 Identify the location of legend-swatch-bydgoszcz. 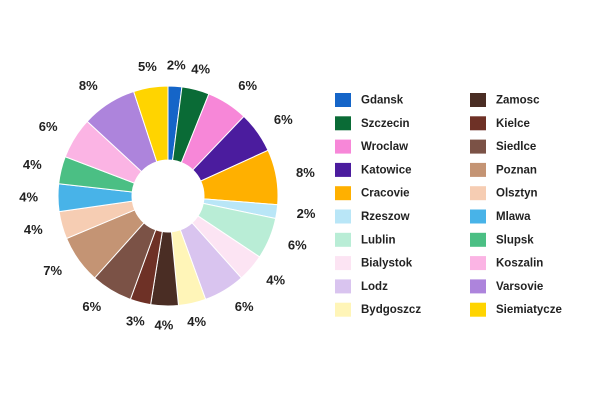
(343, 309).